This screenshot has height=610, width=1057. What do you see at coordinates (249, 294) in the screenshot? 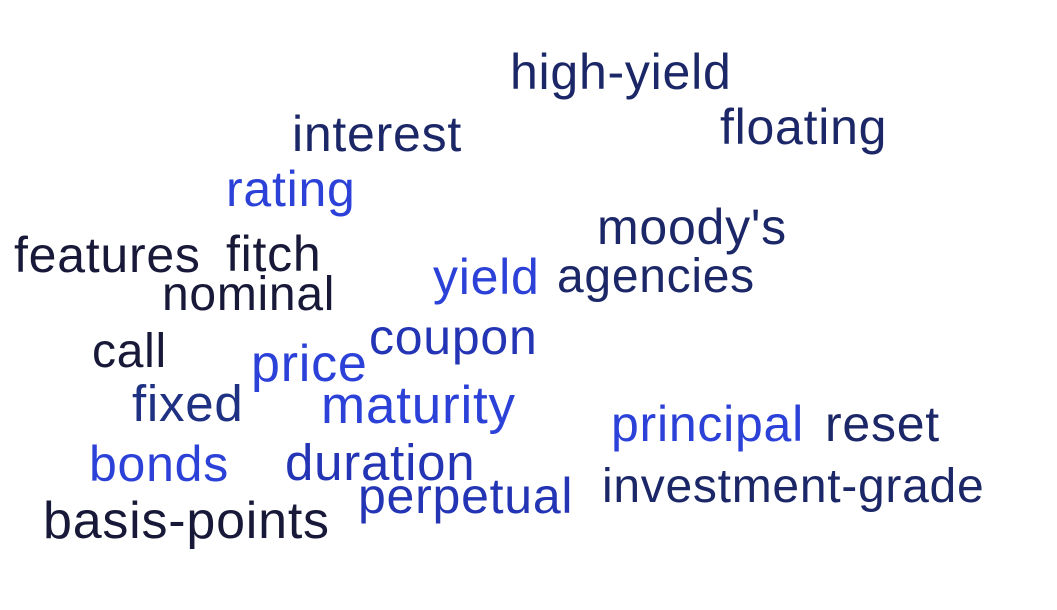
I see `word-nominal: nominal` at bounding box center [249, 294].